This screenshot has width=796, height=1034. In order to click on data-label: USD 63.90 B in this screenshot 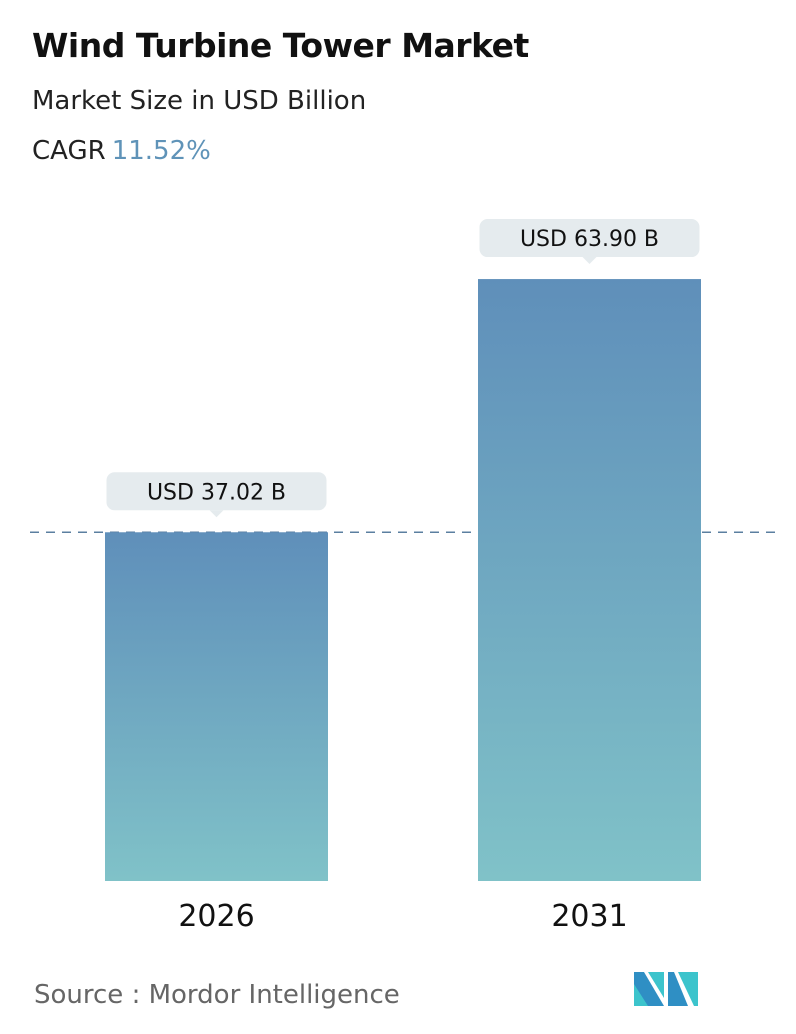, I will do `click(589, 239)`.